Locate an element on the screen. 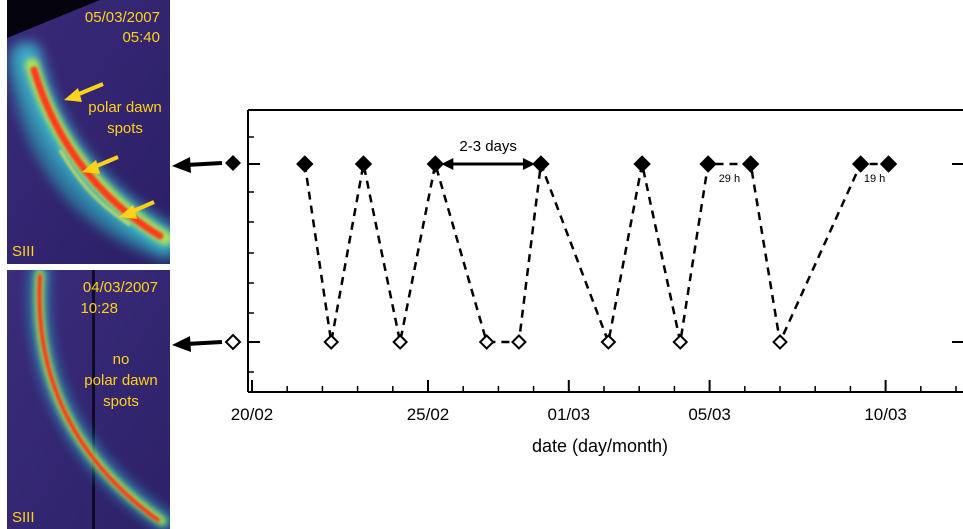 This screenshot has width=963, height=529. auroral-oval-bottom is located at coordinates (99, 399).